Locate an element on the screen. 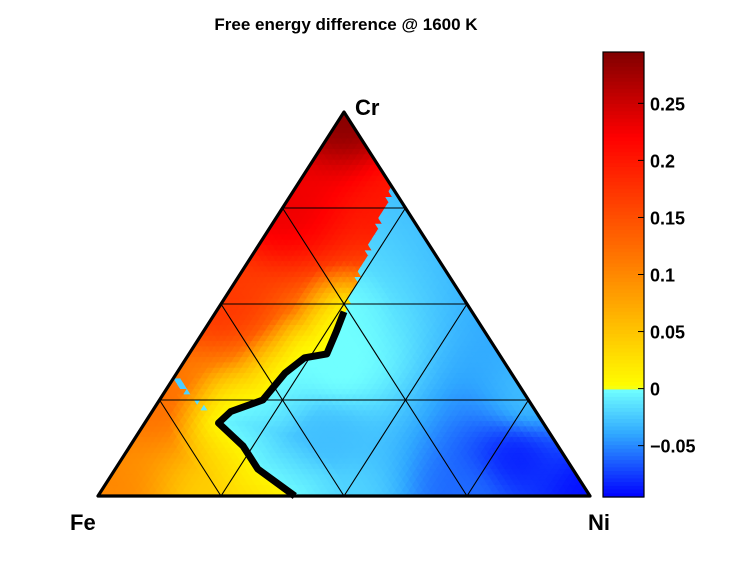  chart-title: Free energy difference @ 1600 K is located at coordinates (346, 24).